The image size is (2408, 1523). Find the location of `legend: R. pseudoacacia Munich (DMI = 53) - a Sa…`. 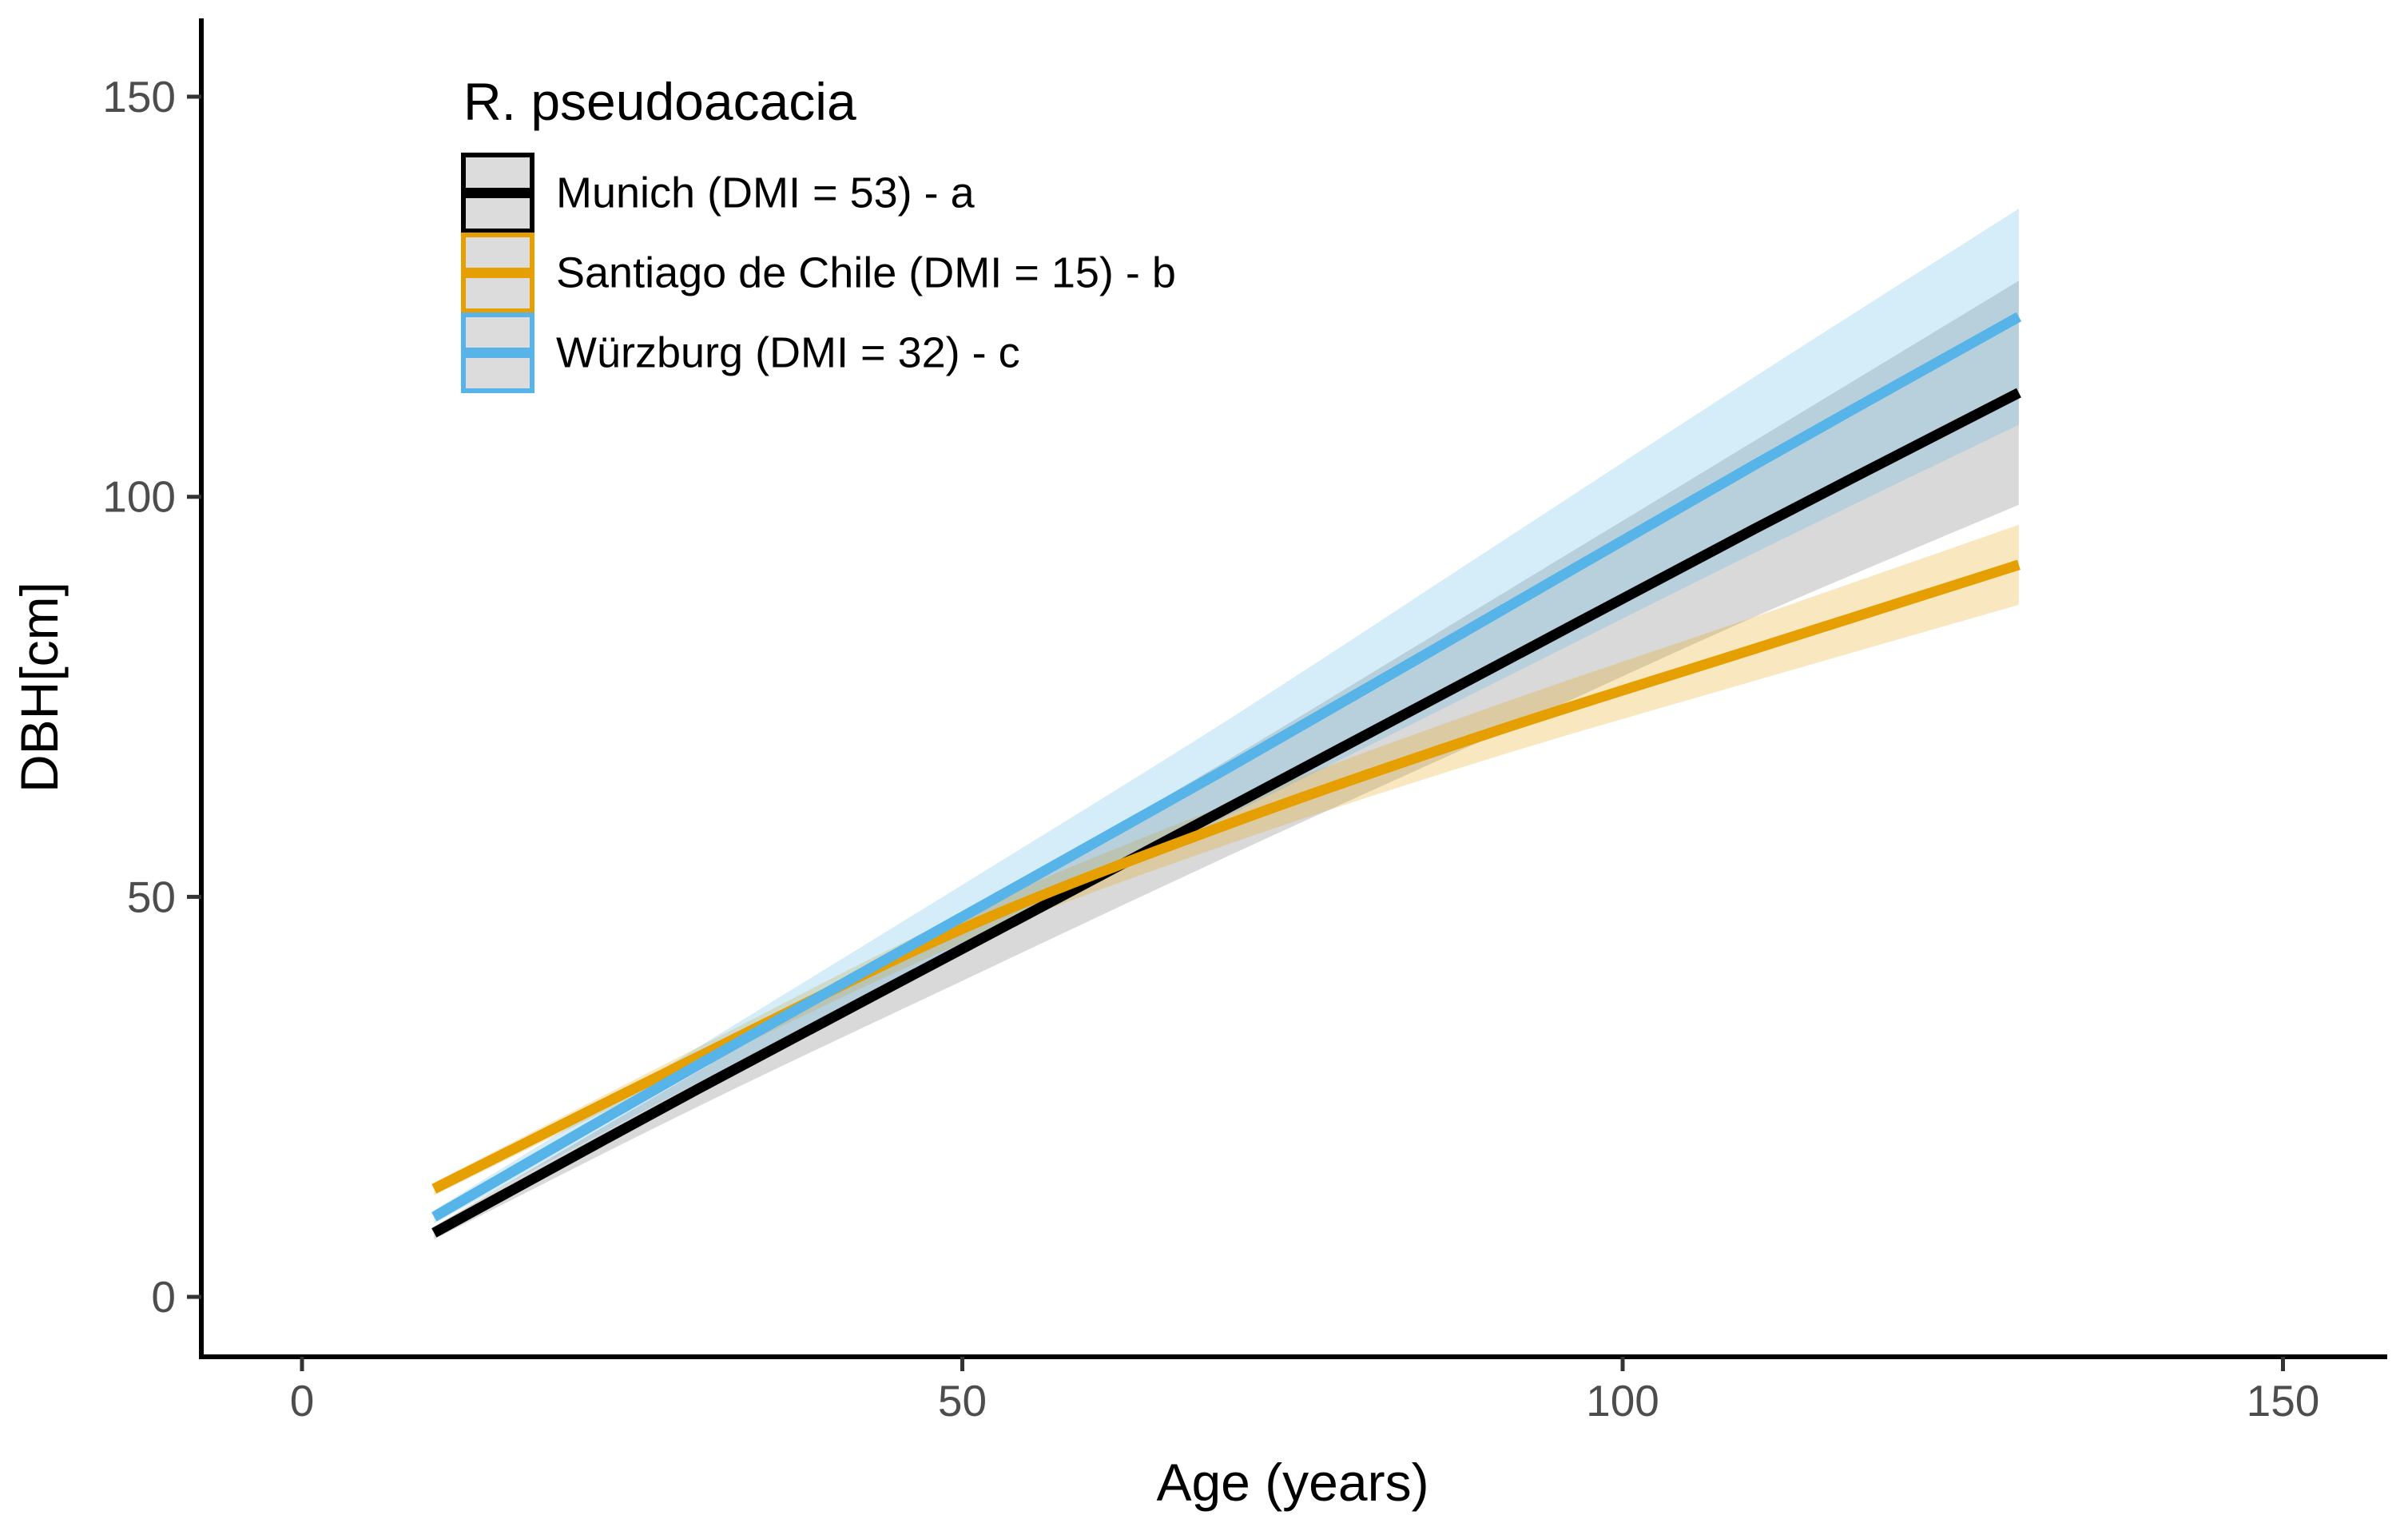

legend: R. pseudoacacia Munich (DMI = 53) - a Sa… is located at coordinates (818, 232).